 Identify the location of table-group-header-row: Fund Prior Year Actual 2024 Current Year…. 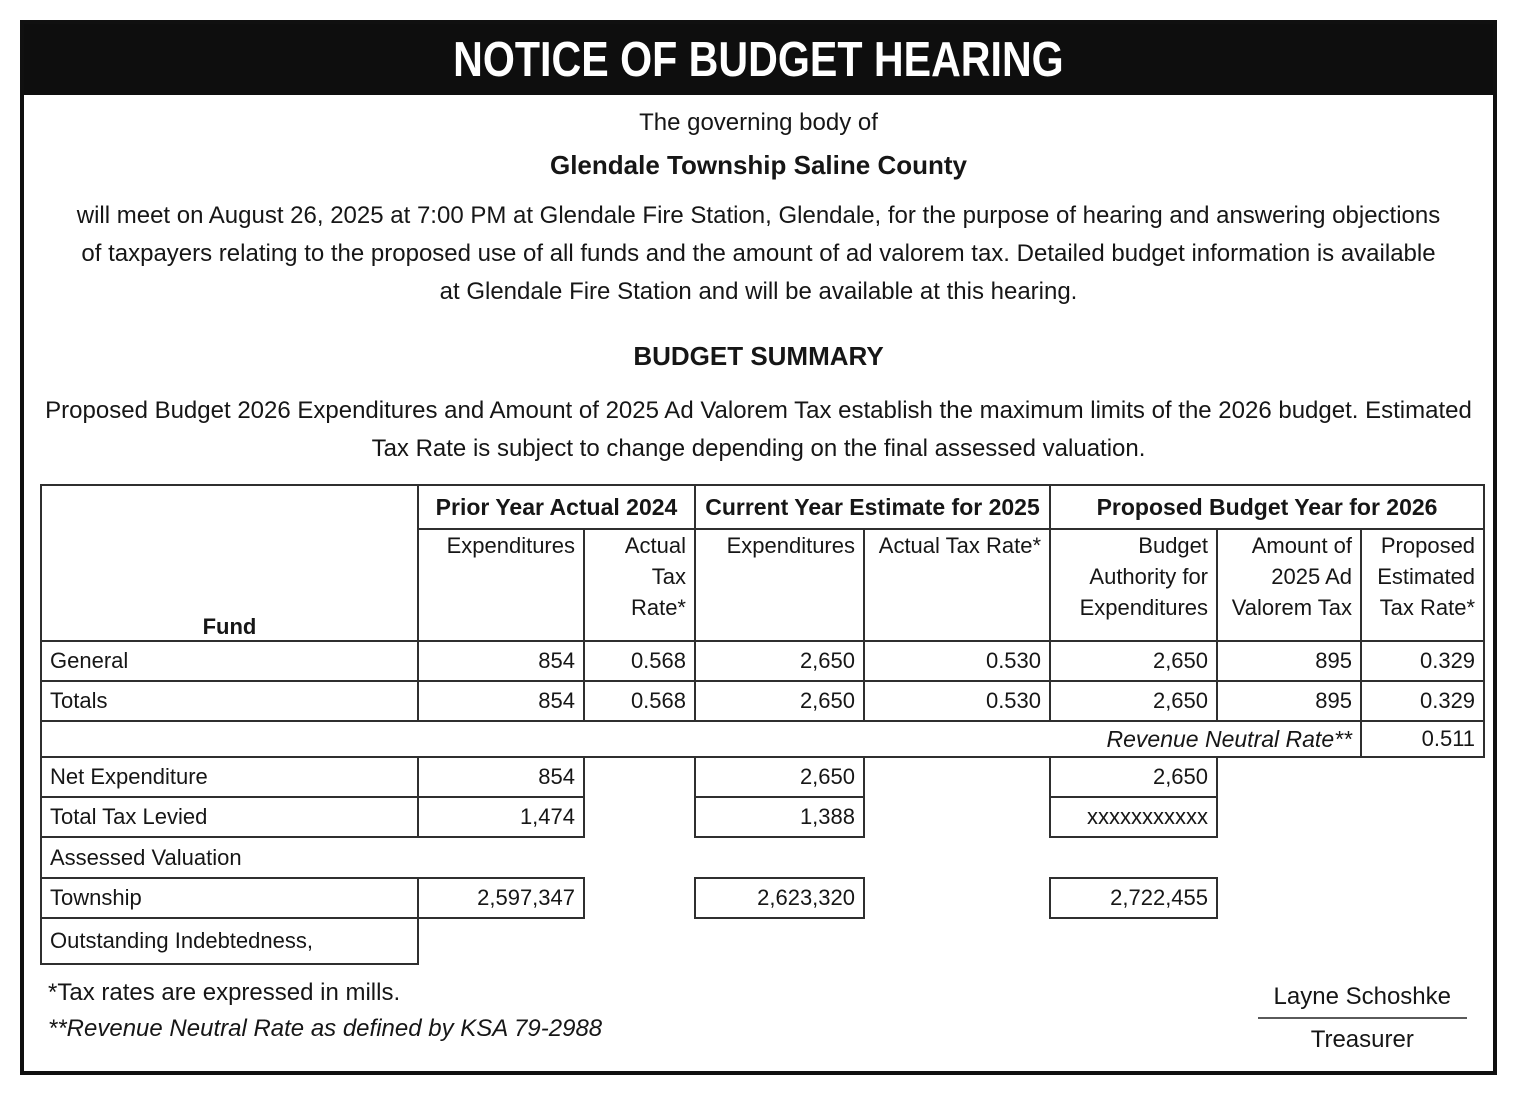
(763, 563).